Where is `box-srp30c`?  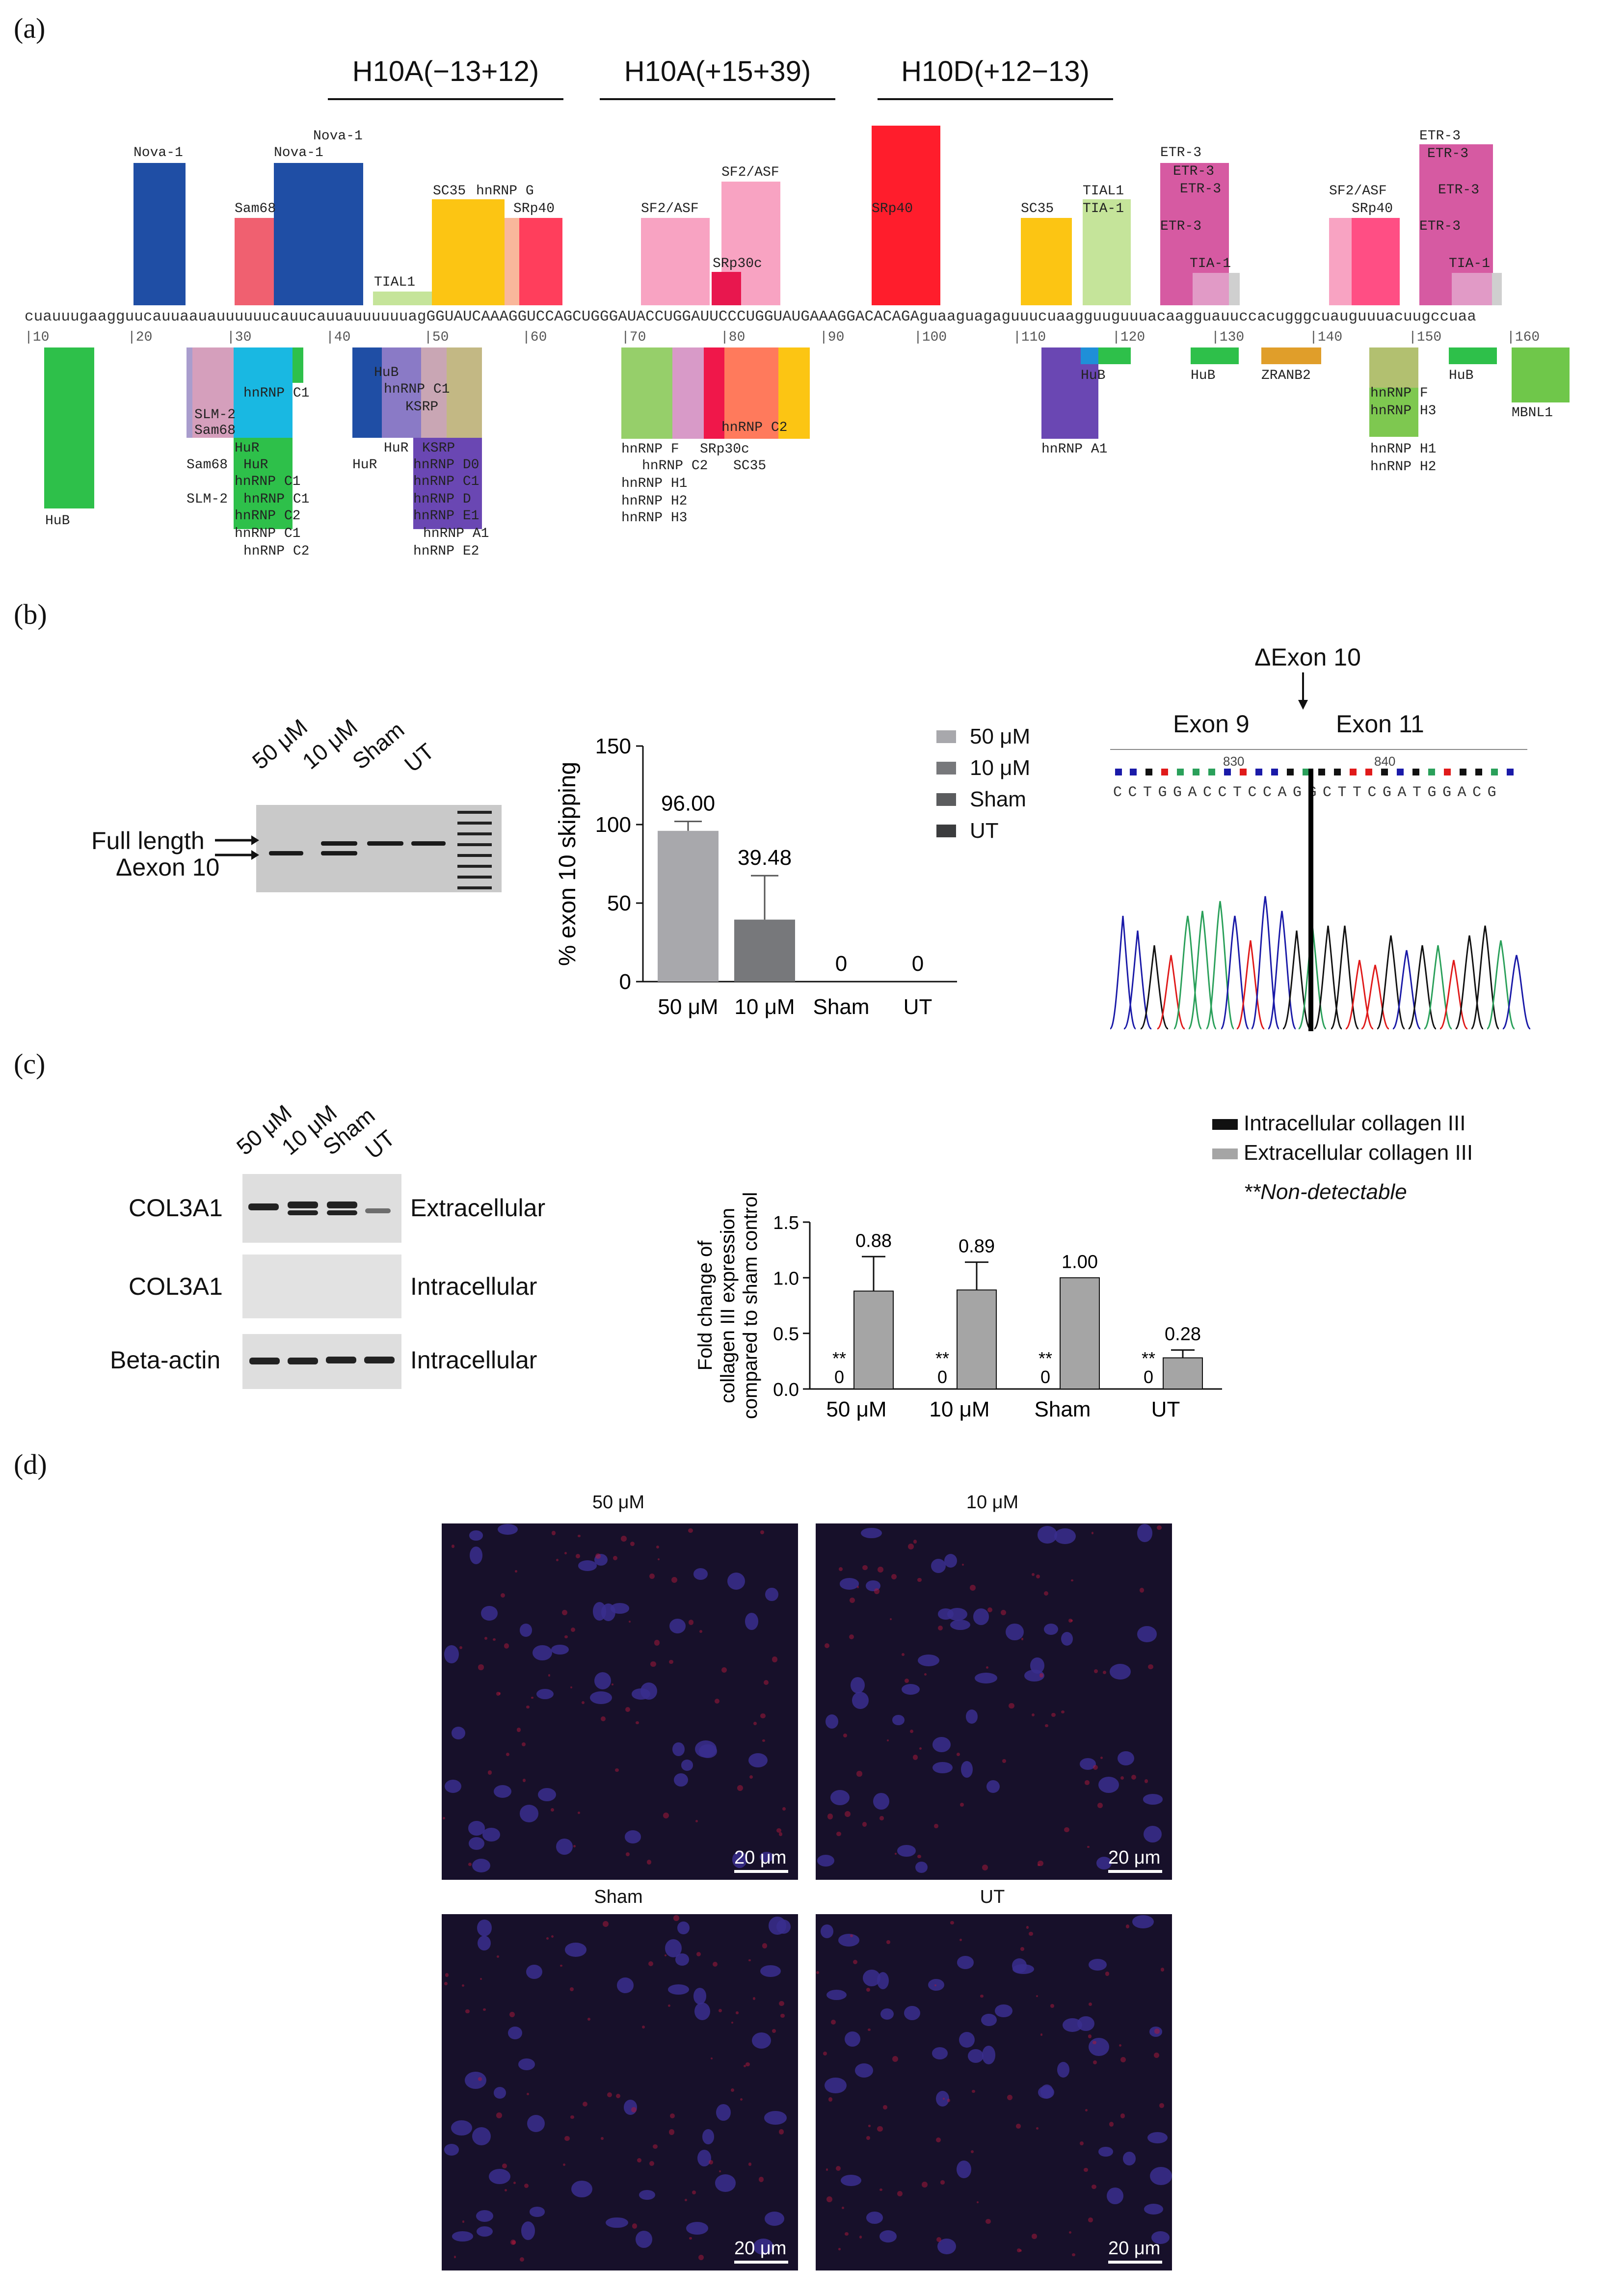 box-srp30c is located at coordinates (726, 289).